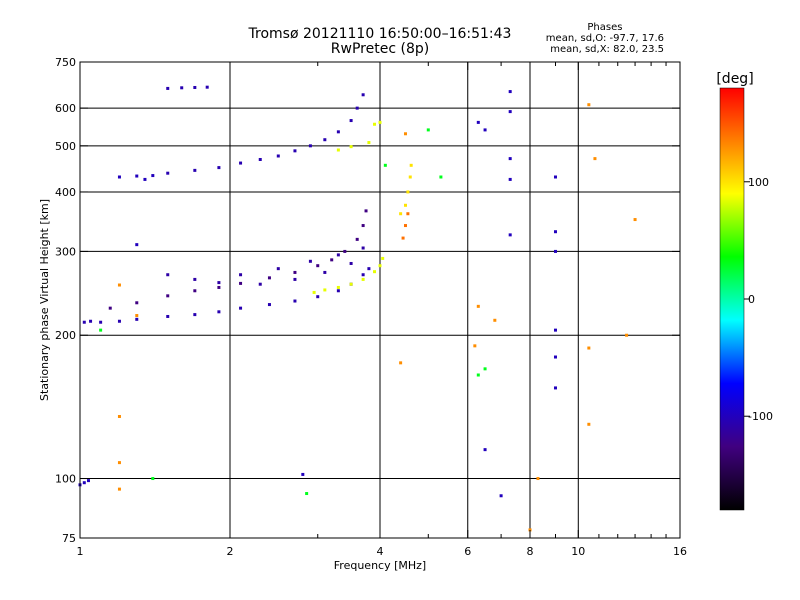  I want to click on y-tick-label: 300, so click(65, 251).